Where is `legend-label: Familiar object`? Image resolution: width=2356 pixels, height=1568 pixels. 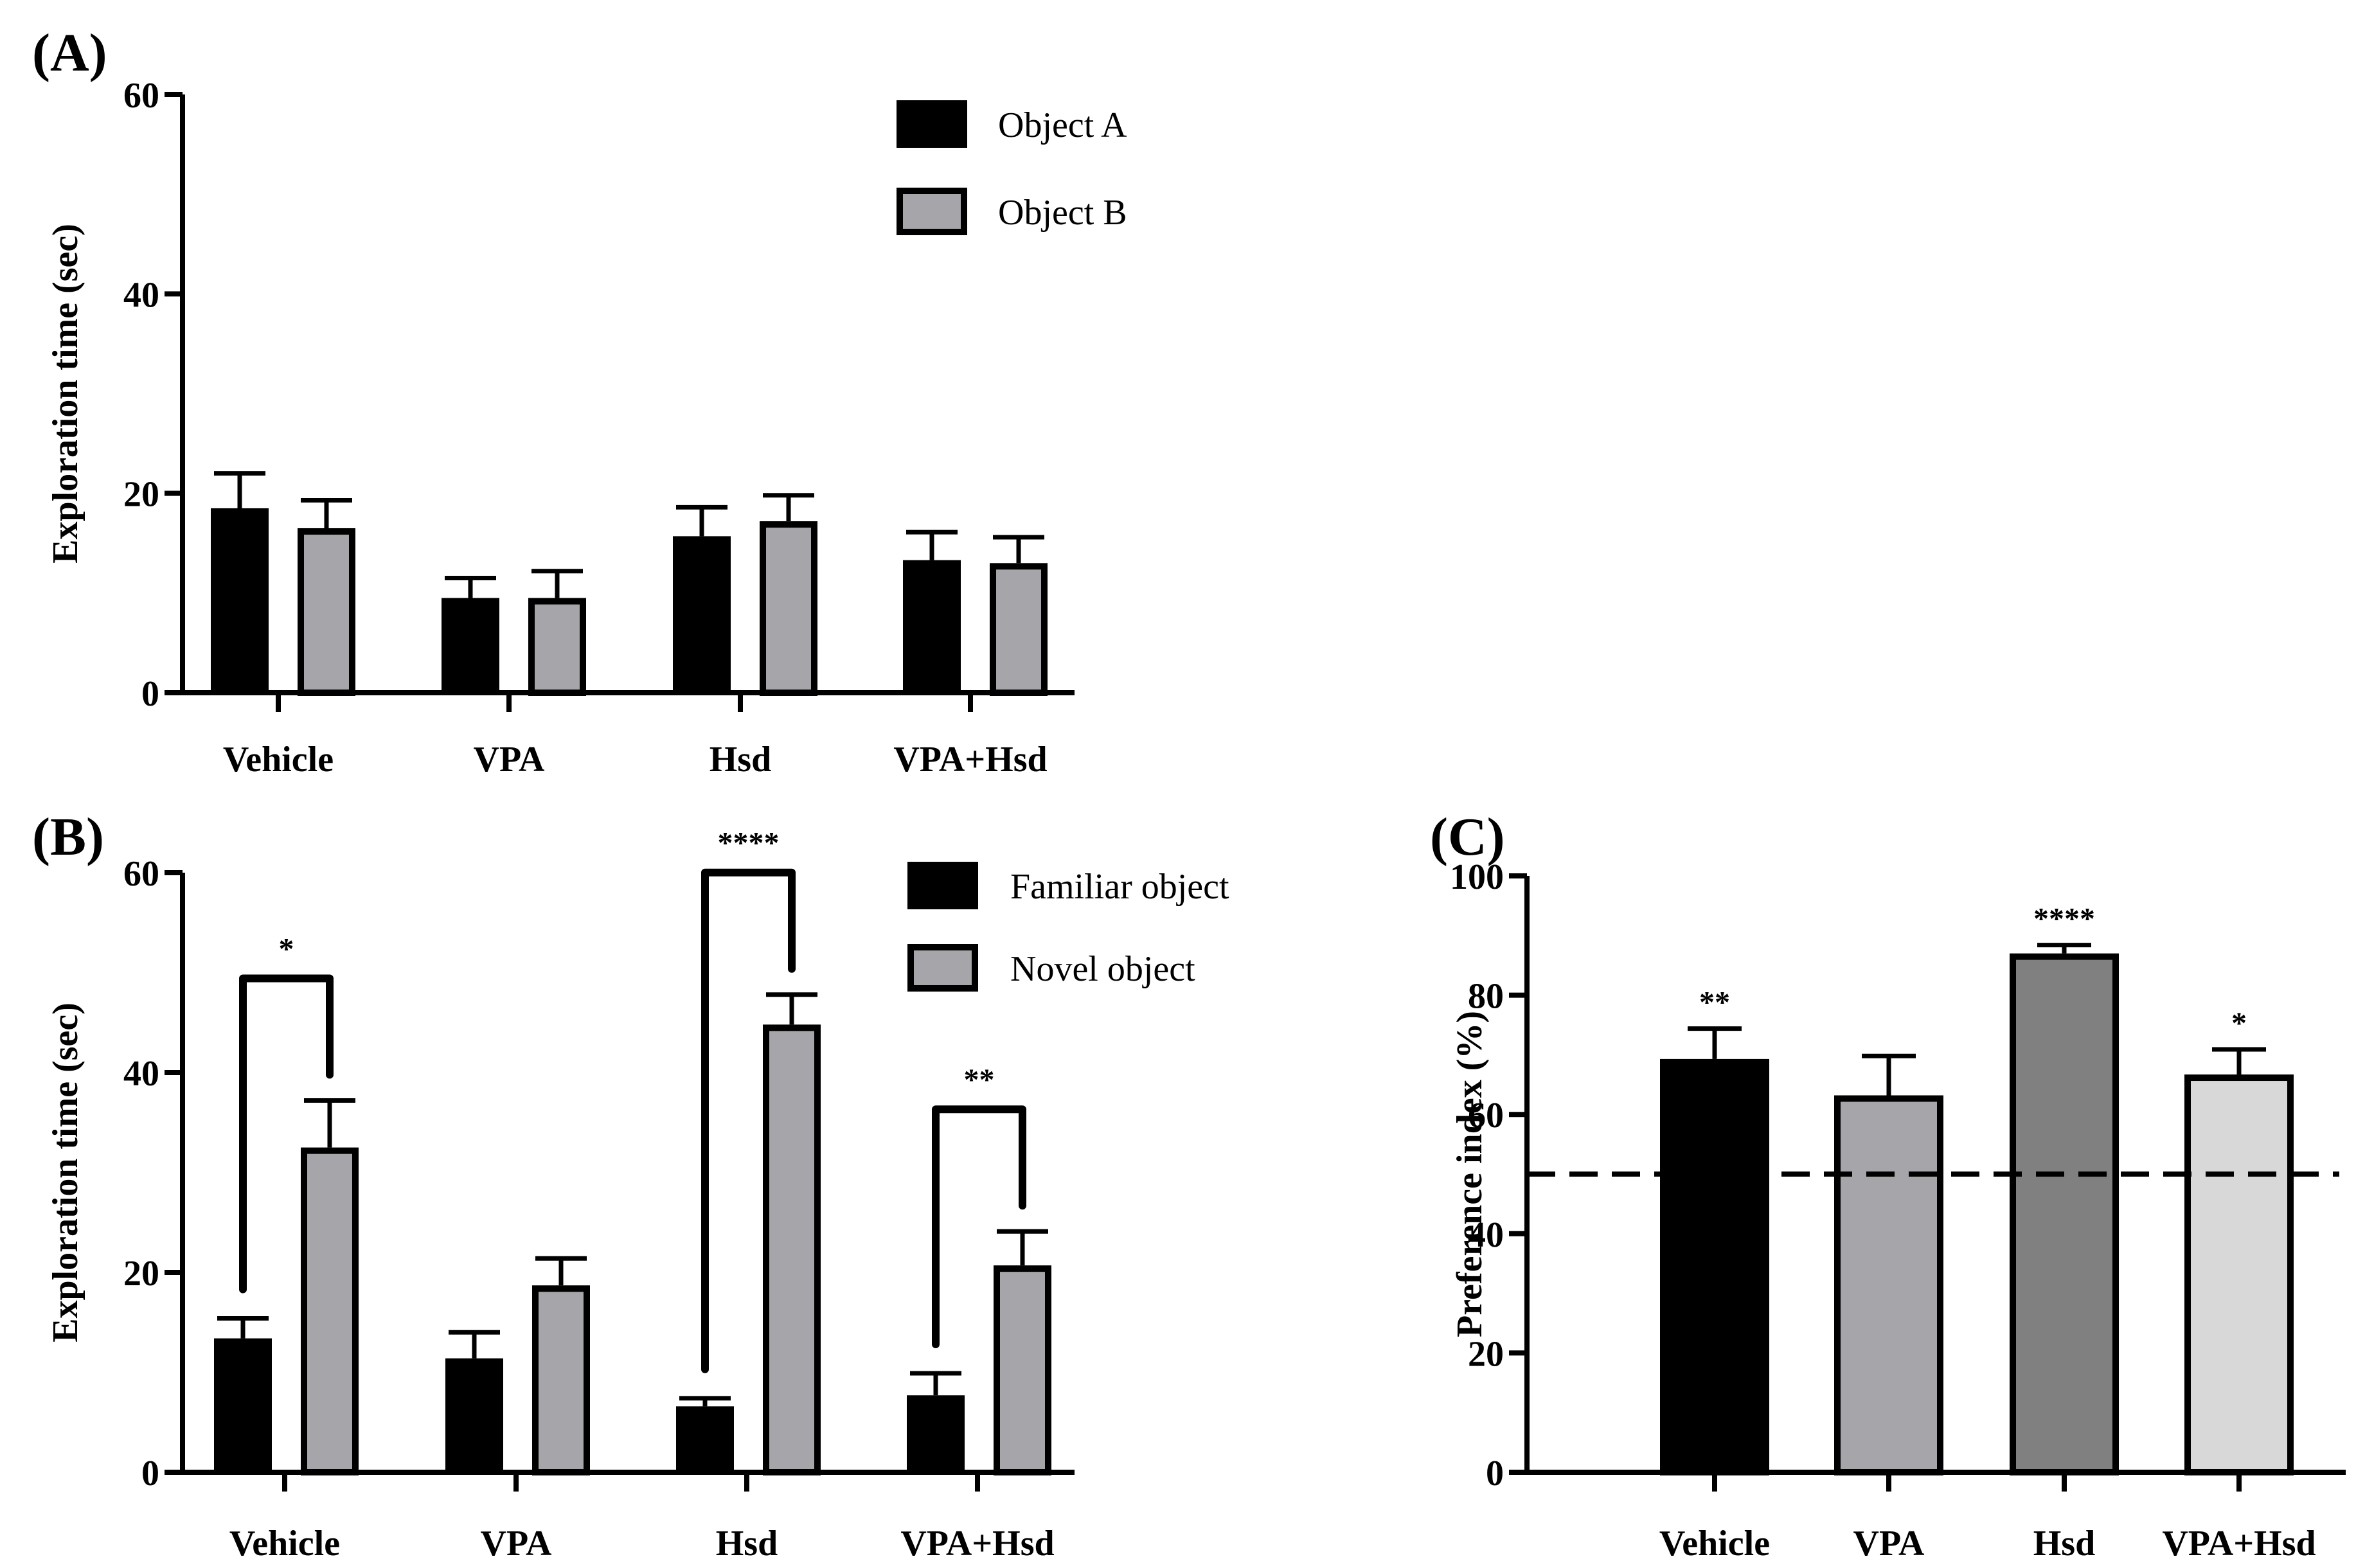 legend-label: Familiar object is located at coordinates (1119, 887).